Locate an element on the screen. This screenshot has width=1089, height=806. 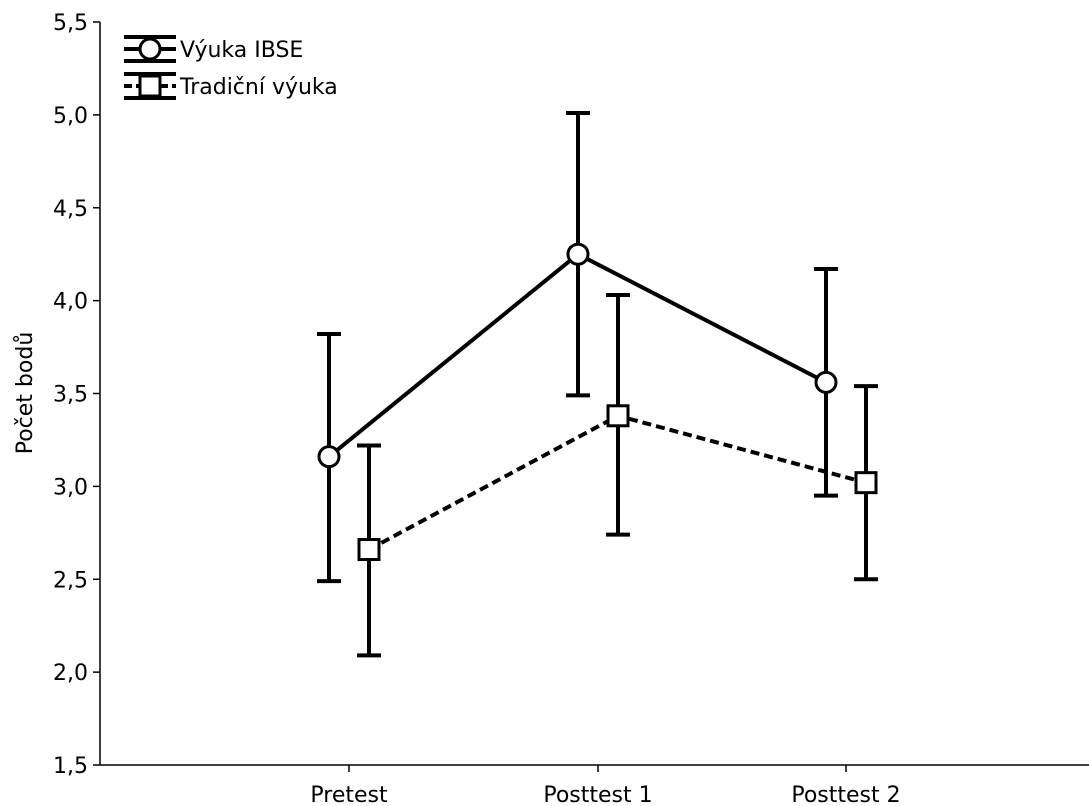
legend-item: Výuka IBSE is located at coordinates (213, 49).